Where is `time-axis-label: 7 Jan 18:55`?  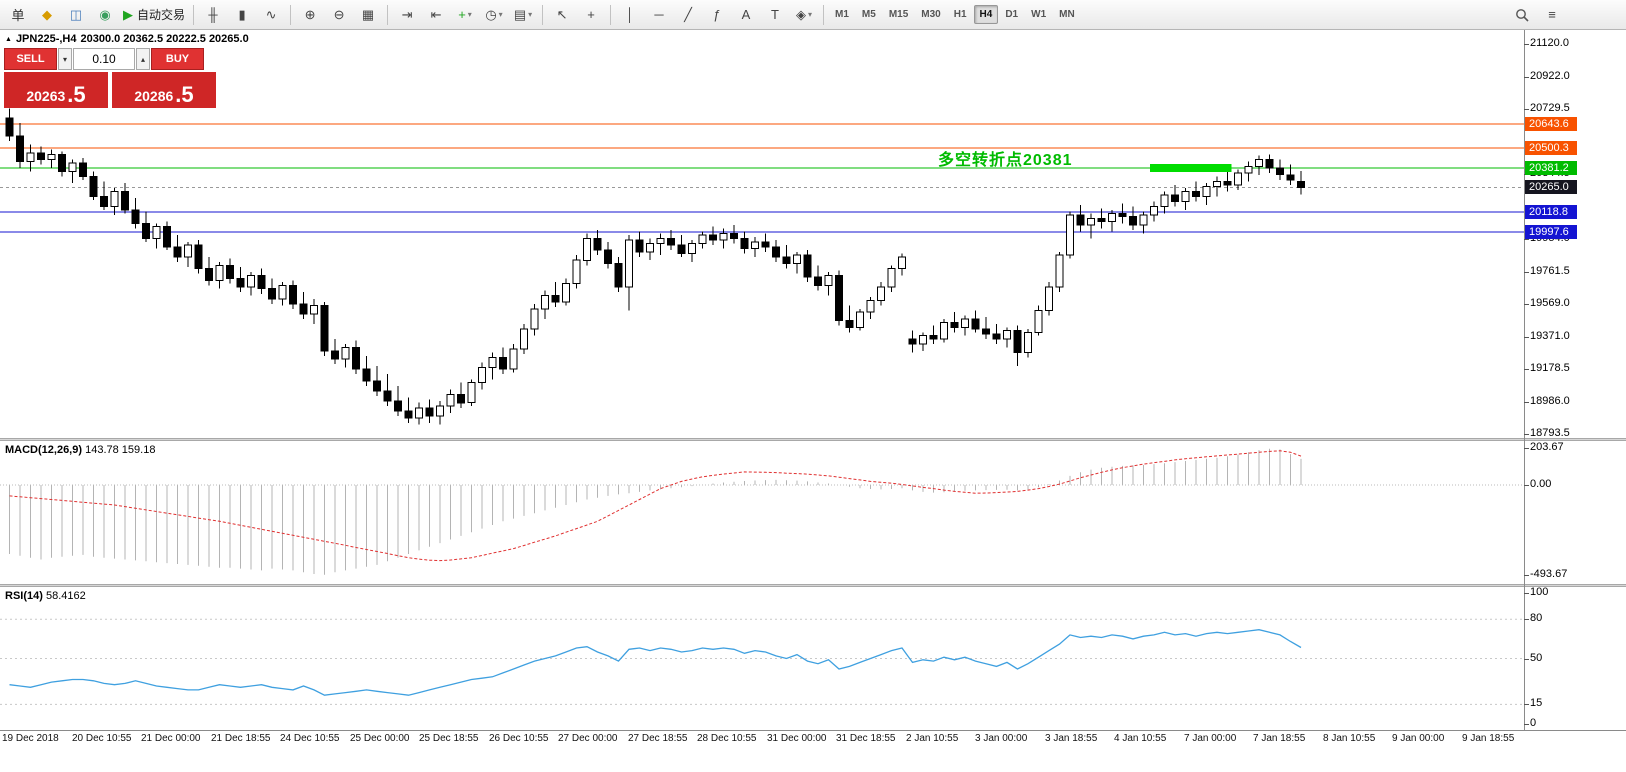
time-axis-label: 7 Jan 18:55 is located at coordinates (1279, 738).